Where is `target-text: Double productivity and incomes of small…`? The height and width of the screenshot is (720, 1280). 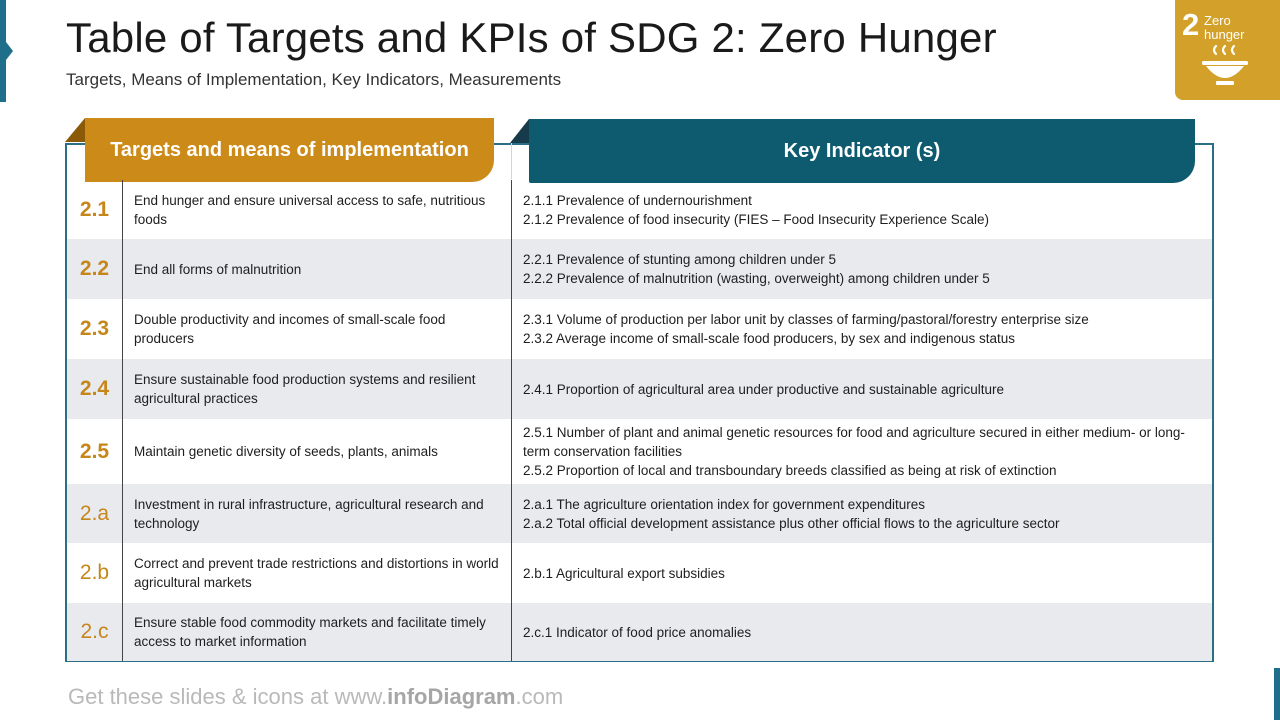 target-text: Double productivity and incomes of small… is located at coordinates (290, 329).